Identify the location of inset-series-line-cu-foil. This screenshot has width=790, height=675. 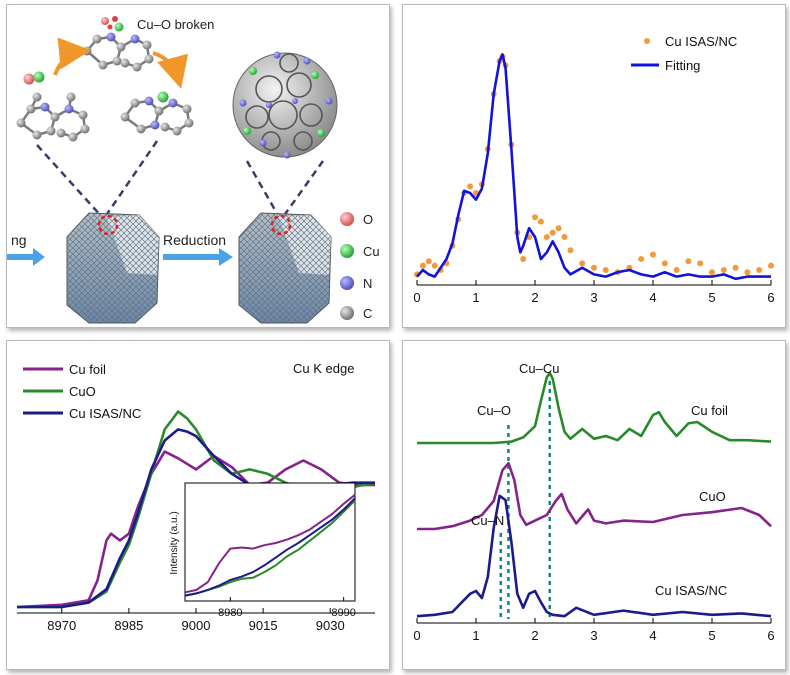
(270, 544).